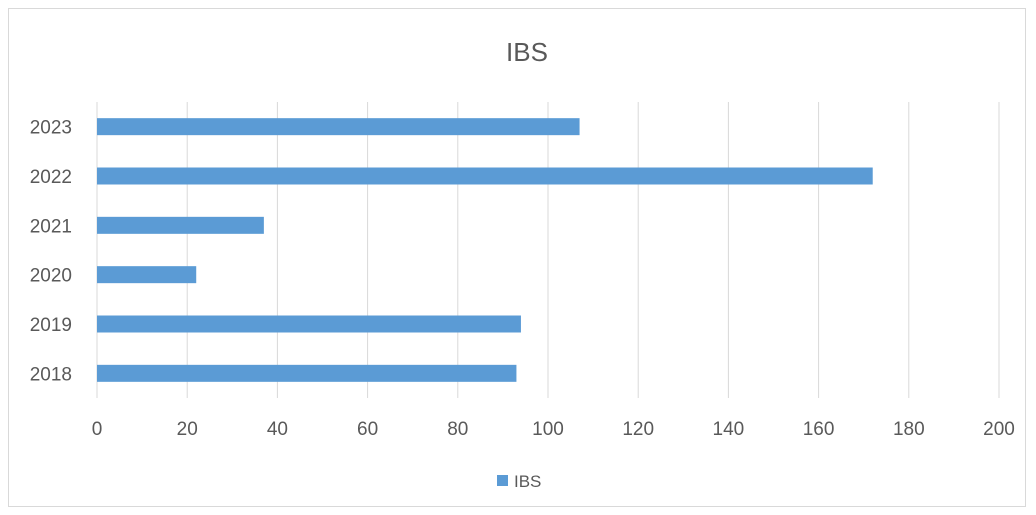 This screenshot has width=1036, height=515. Describe the element at coordinates (51, 226) in the screenshot. I see `y-tick-label: 2021` at that location.